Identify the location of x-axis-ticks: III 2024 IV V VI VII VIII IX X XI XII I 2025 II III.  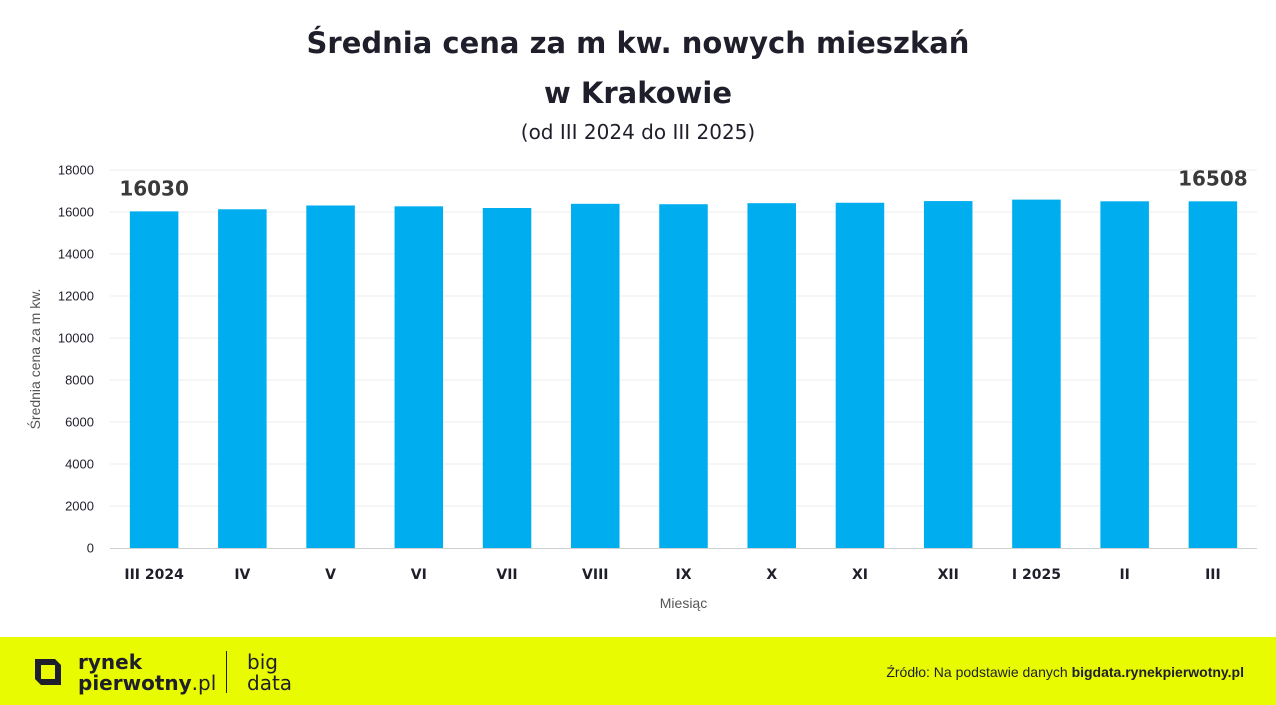
(672, 575).